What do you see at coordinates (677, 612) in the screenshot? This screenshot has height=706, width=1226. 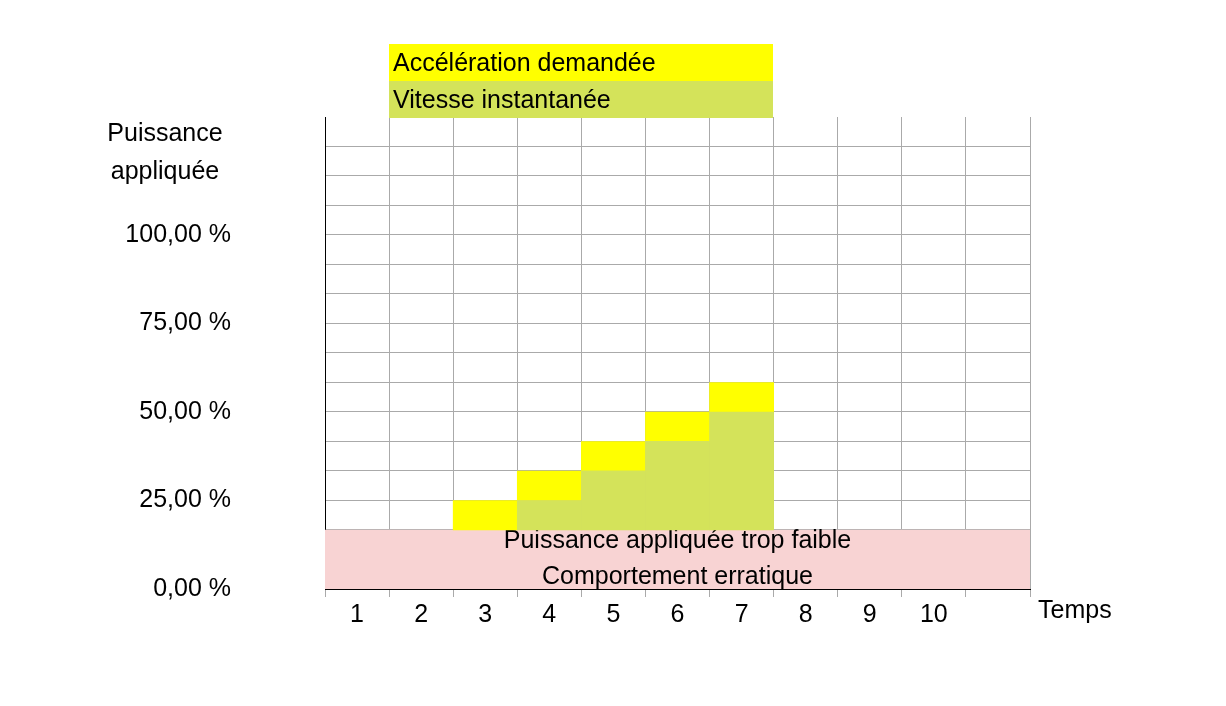 I see `x-tick-label: 6` at bounding box center [677, 612].